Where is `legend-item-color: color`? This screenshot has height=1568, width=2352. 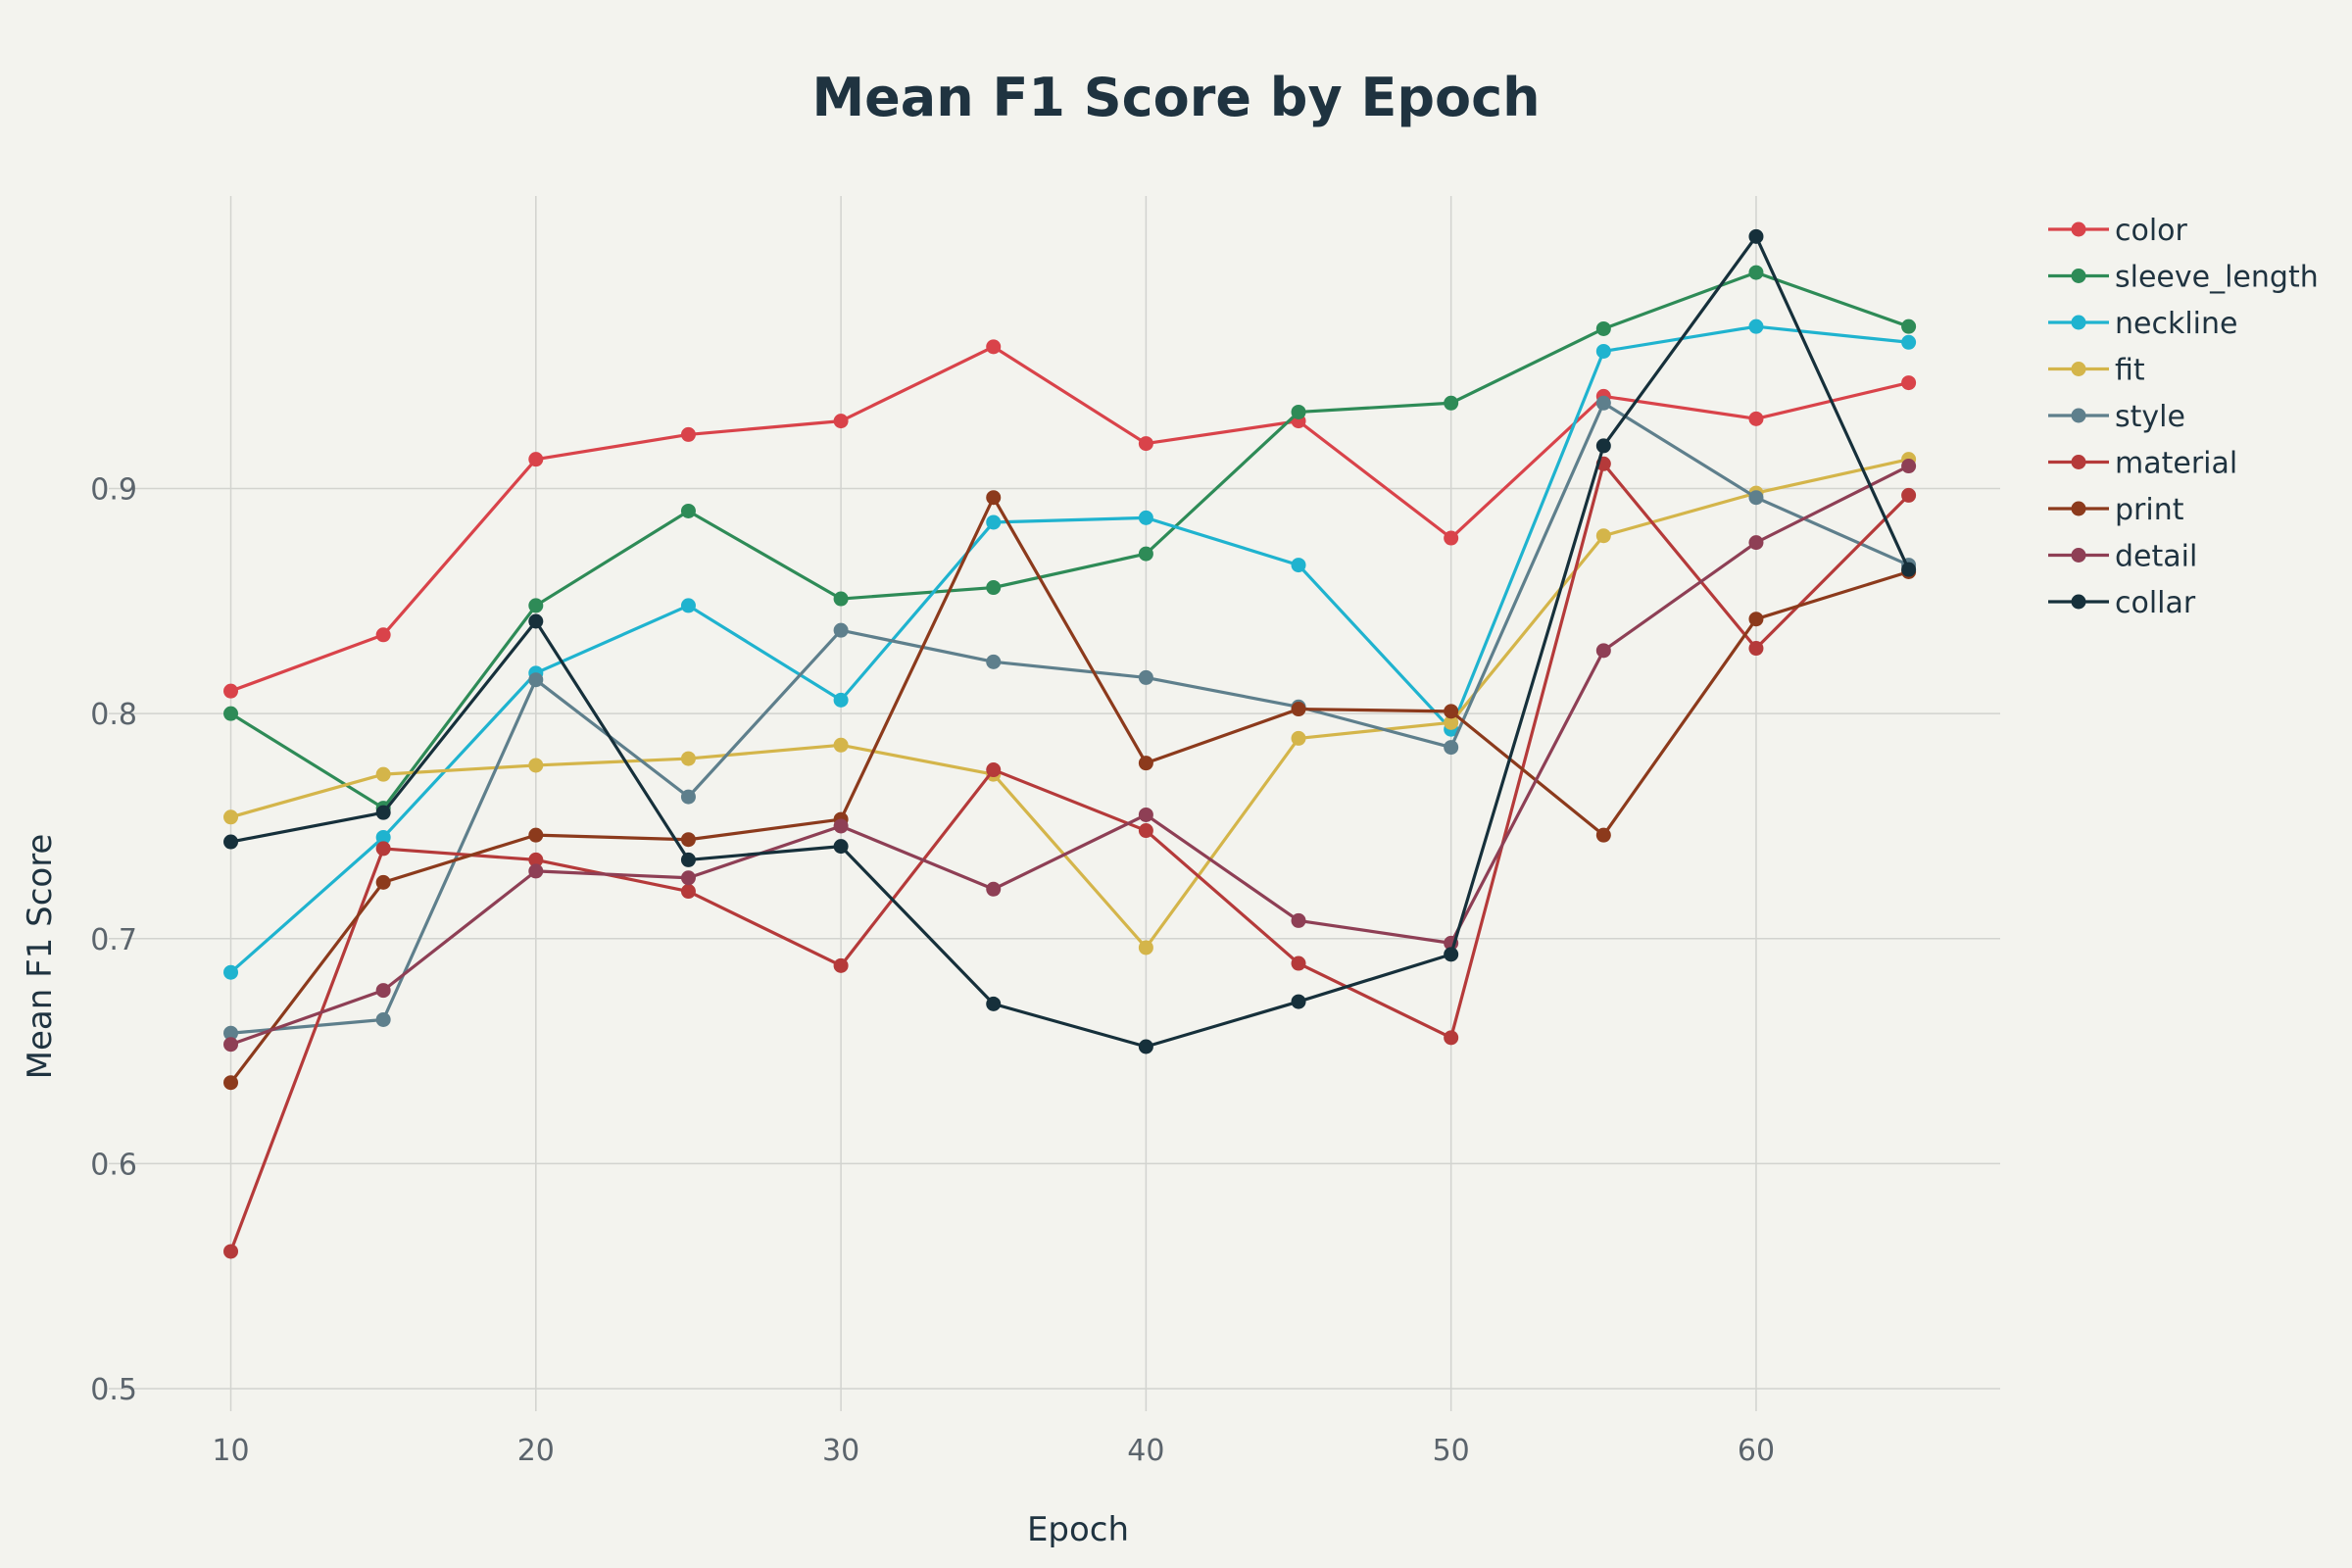
legend-item-color: color is located at coordinates (2118, 231).